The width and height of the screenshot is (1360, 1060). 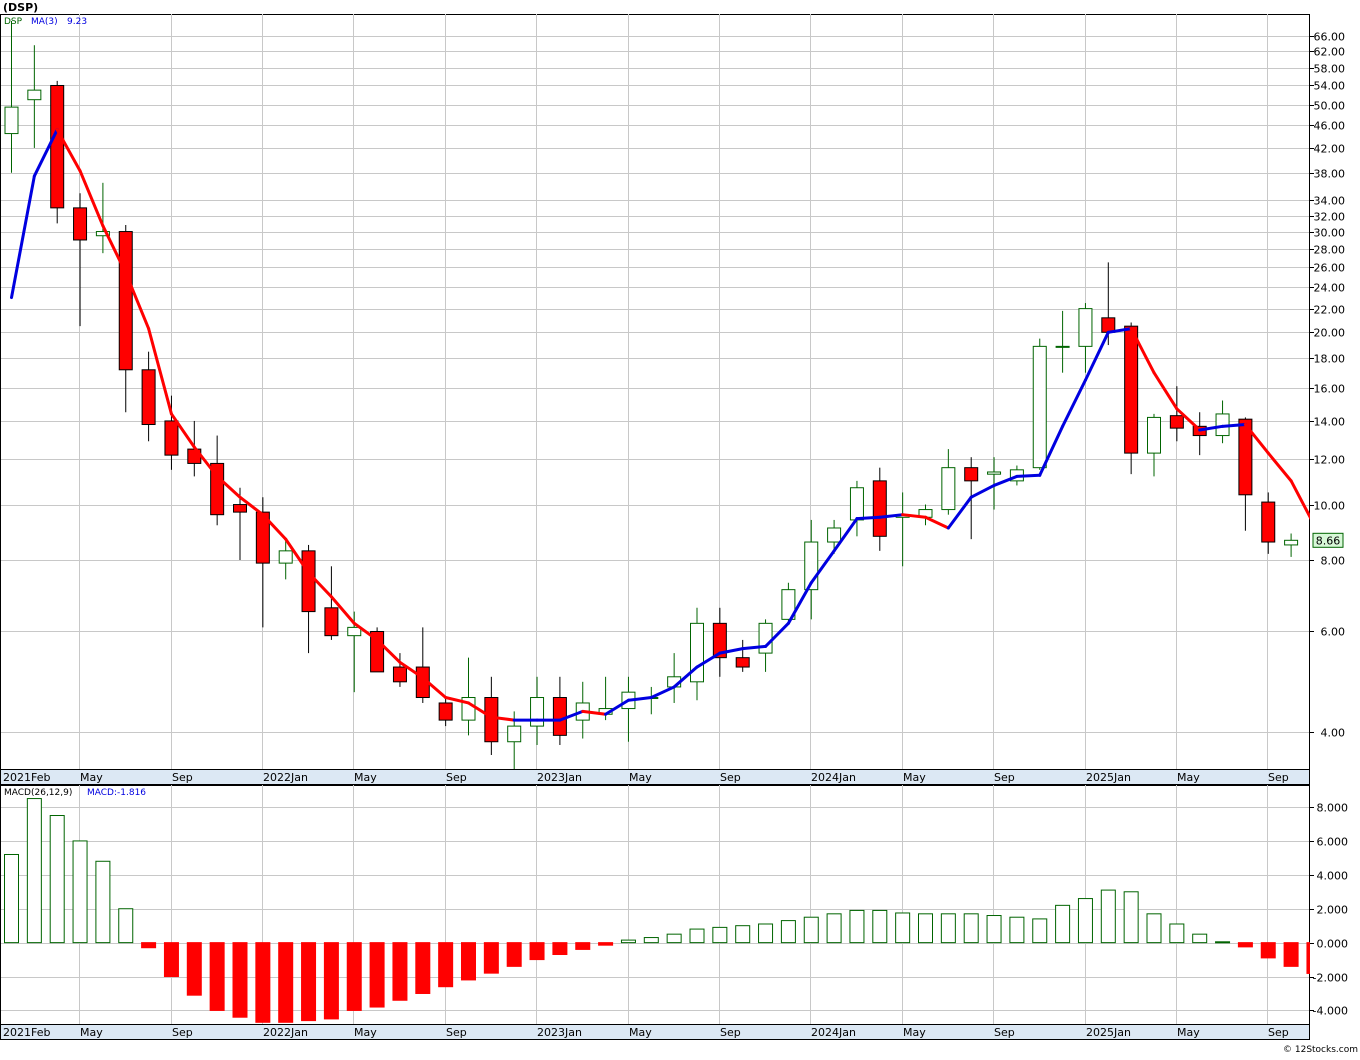 I want to click on price-tick-label: 22.00, so click(x=1330, y=310).